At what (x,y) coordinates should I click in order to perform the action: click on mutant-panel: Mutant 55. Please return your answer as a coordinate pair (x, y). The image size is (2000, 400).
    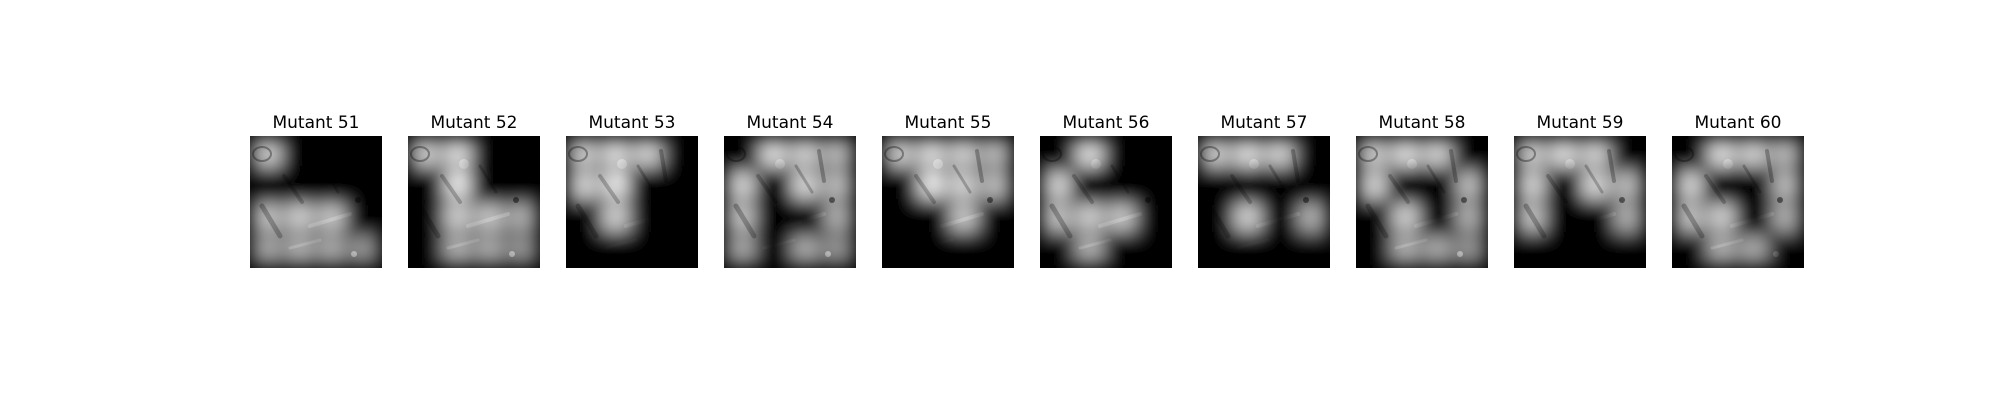
    Looking at the image, I should click on (948, 190).